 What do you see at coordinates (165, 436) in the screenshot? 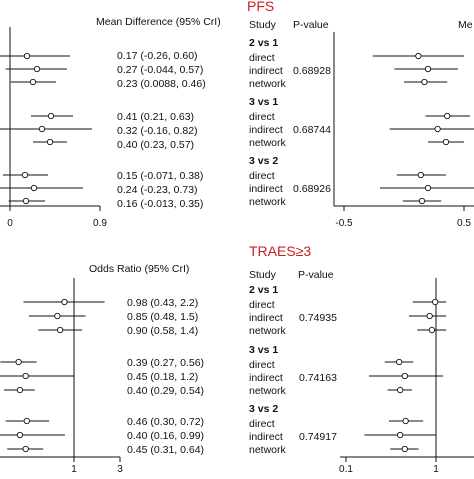
I see `estimate-label: 0.40 (0.16, 0.99)` at bounding box center [165, 436].